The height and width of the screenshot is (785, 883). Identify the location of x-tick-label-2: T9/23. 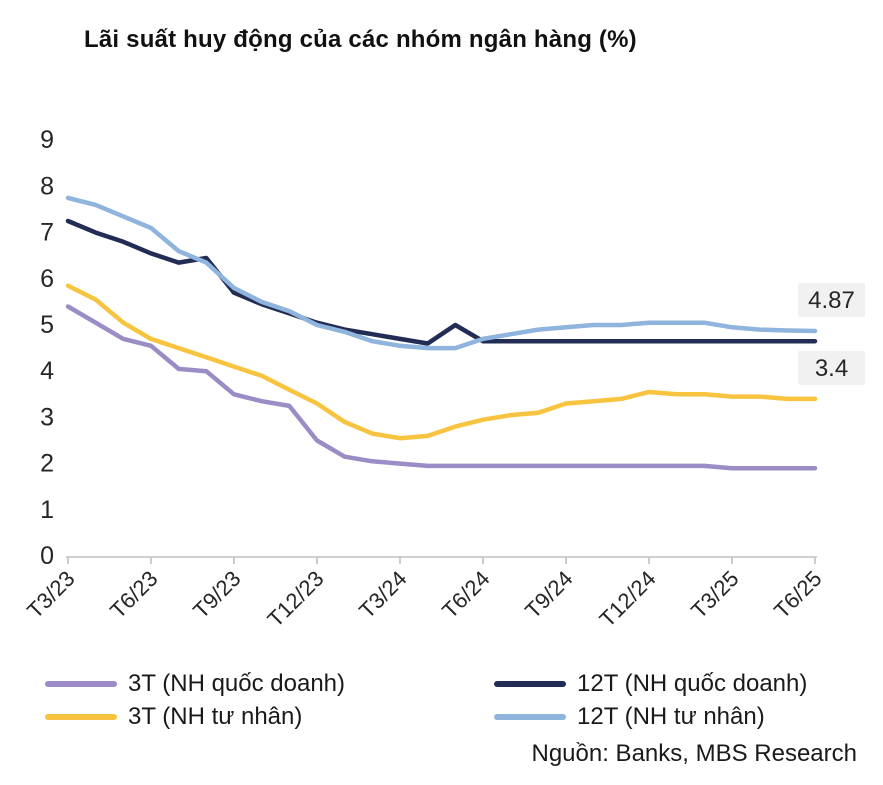
(216, 594).